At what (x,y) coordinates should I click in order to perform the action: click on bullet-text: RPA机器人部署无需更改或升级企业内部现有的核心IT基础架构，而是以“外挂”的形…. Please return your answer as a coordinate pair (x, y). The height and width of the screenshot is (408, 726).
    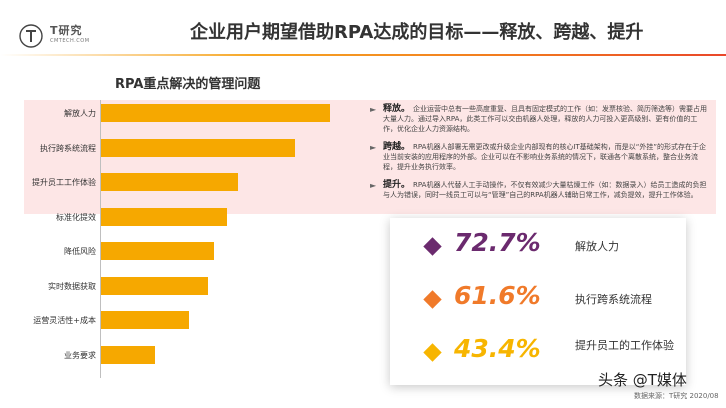
    Looking at the image, I should click on (545, 157).